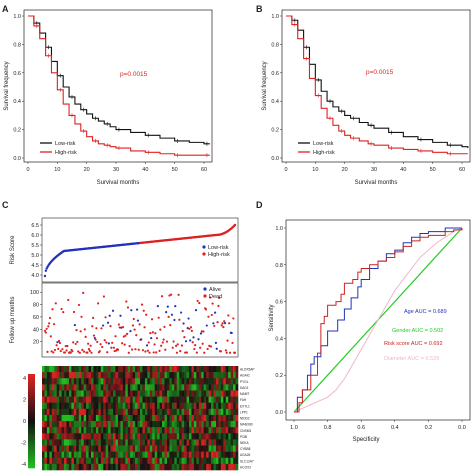 This screenshot has height=474, width=474. Describe the element at coordinates (244, 382) in the screenshot. I see `heatmap-gene-label: PYGL` at that location.